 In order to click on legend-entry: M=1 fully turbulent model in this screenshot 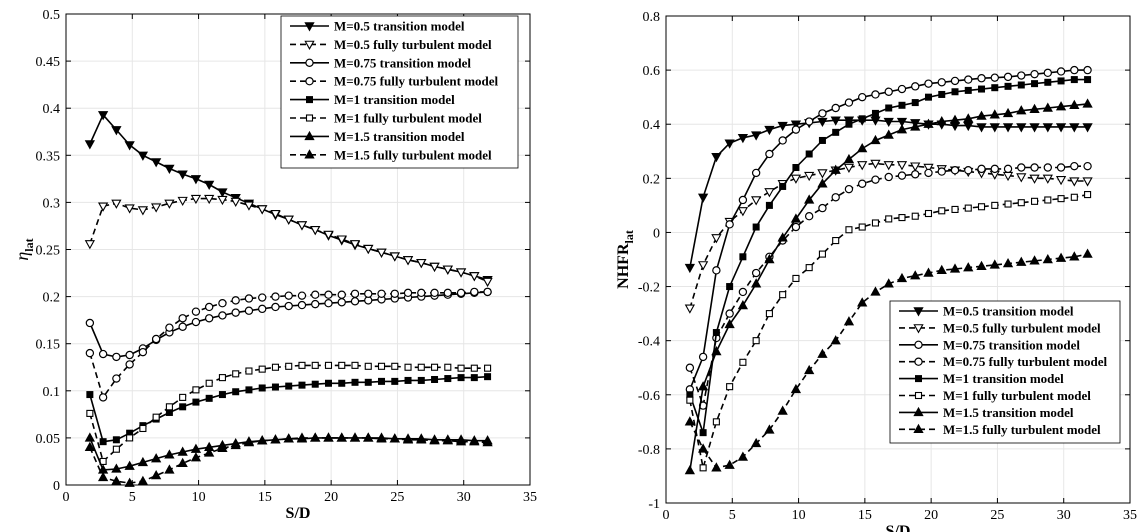, I will do `click(386, 118)`.